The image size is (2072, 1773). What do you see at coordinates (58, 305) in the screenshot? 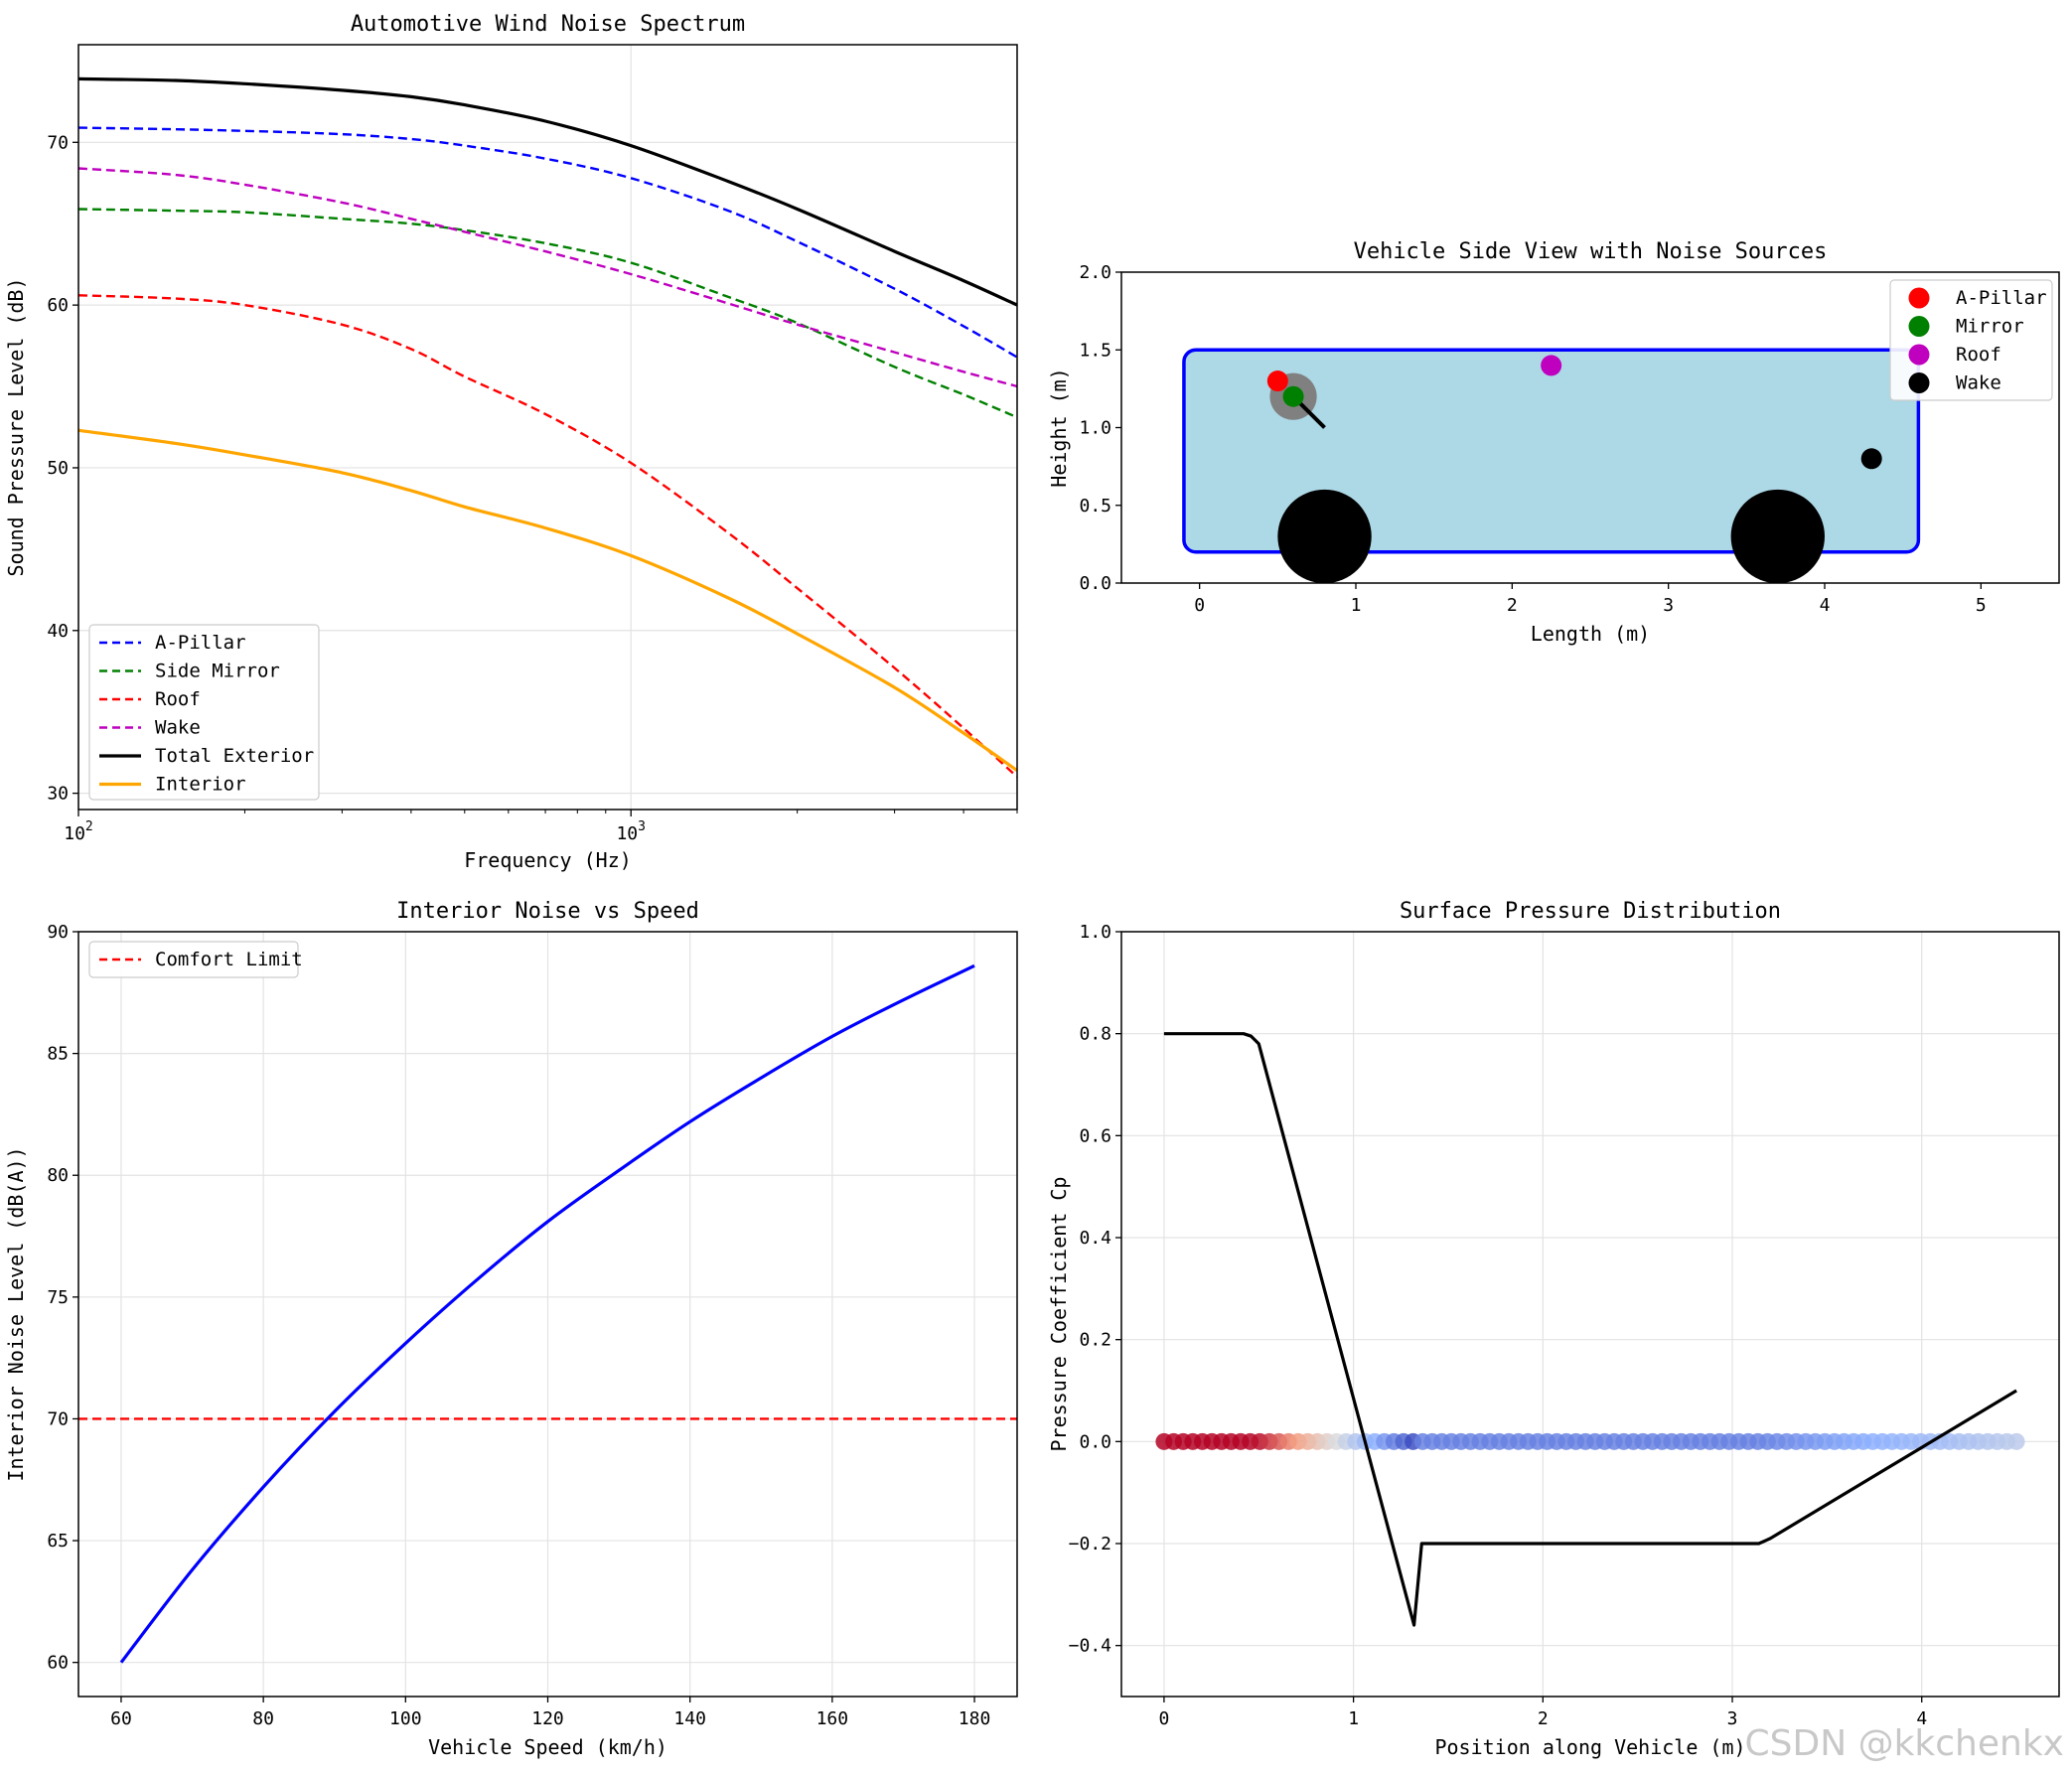
I see `tick-label-y: 60` at bounding box center [58, 305].